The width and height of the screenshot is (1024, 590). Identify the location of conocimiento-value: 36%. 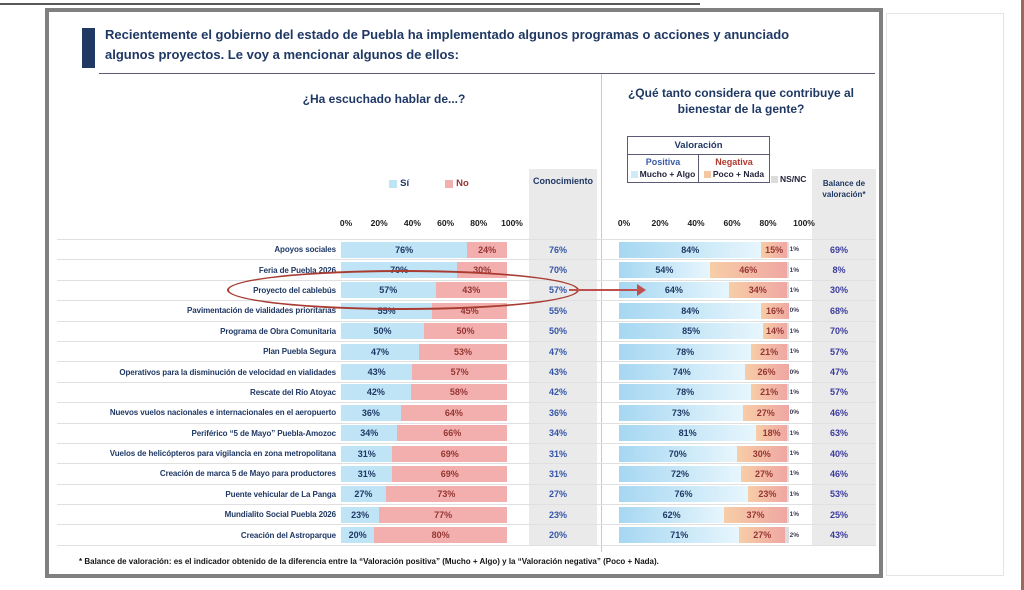
(557, 412).